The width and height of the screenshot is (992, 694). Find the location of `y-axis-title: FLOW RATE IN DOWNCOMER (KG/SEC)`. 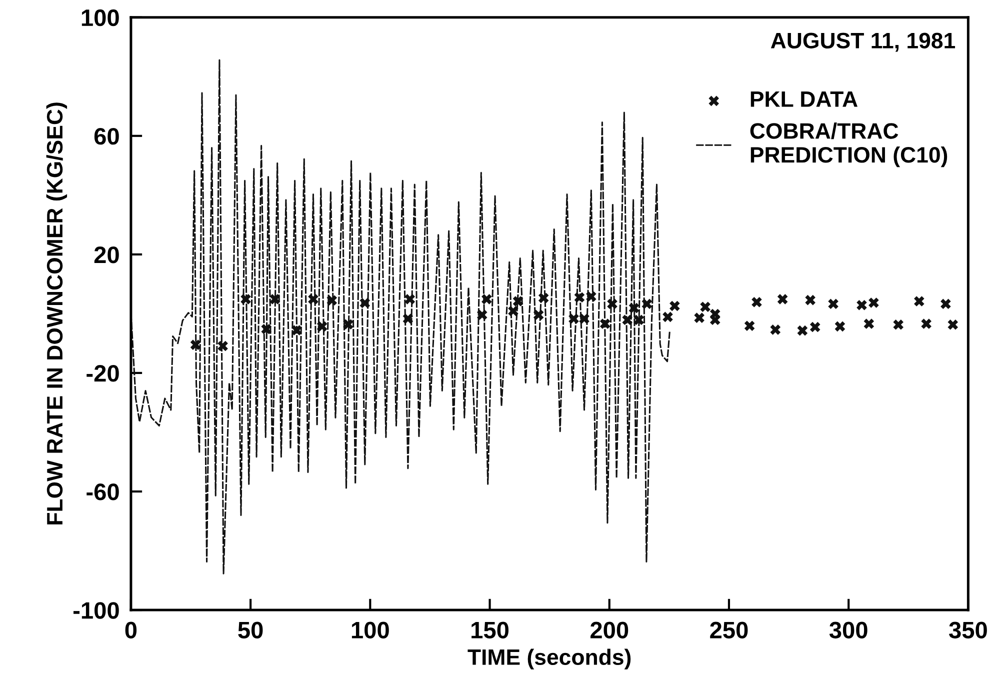

y-axis-title: FLOW RATE IN DOWNCOMER (KG/SEC) is located at coordinates (57, 313).